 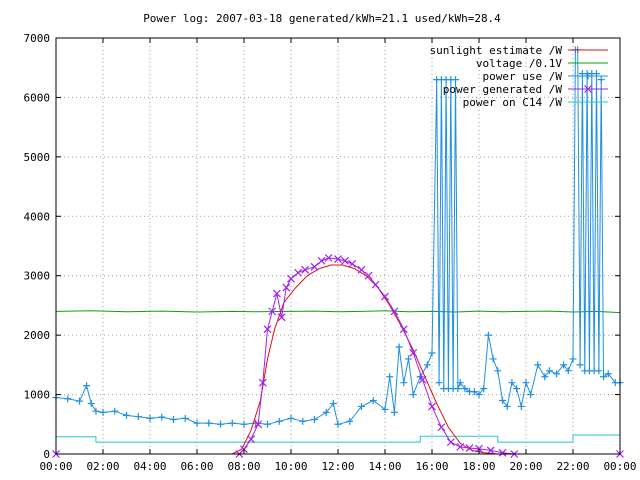 I want to click on x-tick-label: 22:00, so click(x=572, y=466).